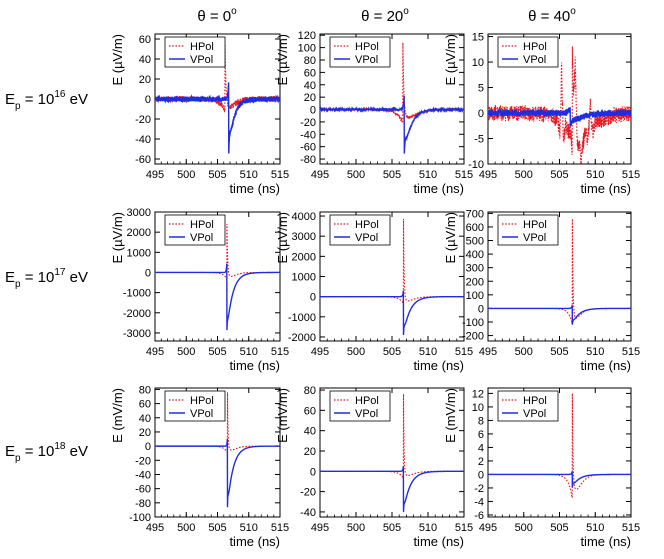  Describe the element at coordinates (473, 337) in the screenshot. I see `y-tick-label: -200` at that location.